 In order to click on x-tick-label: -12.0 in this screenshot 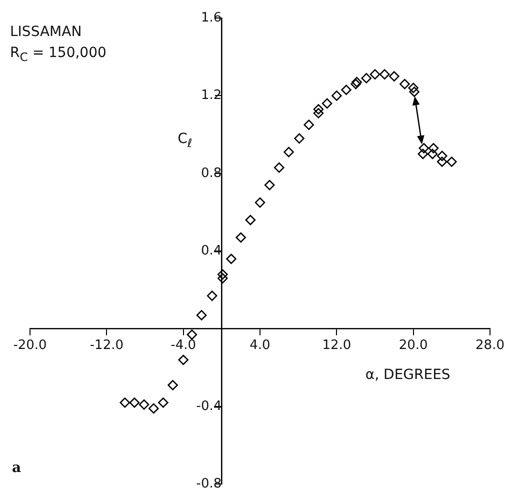, I will do `click(107, 345)`.